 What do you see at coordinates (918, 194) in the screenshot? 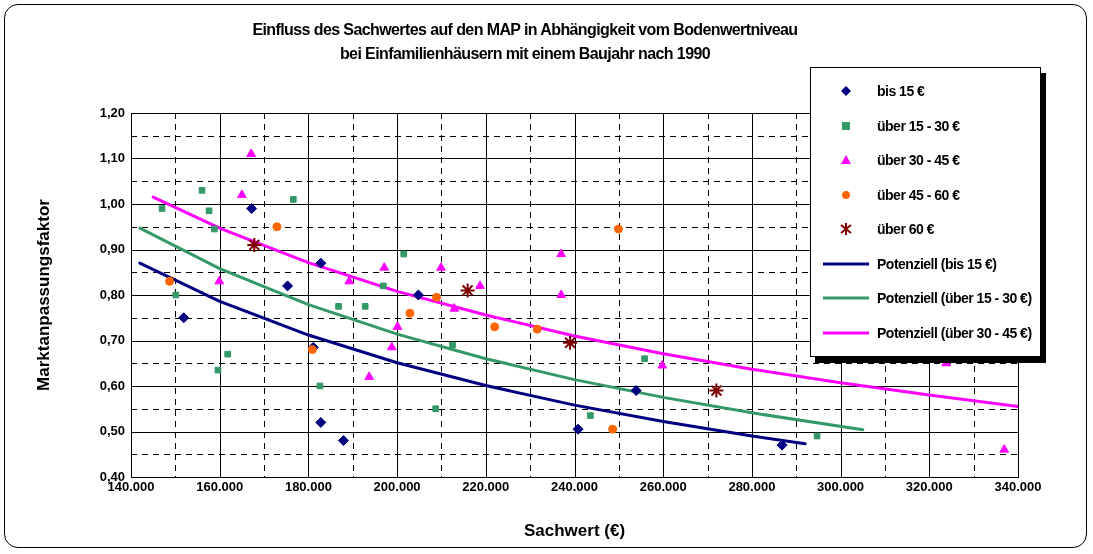
I see `legend-label: über 45 - 60 €` at bounding box center [918, 194].